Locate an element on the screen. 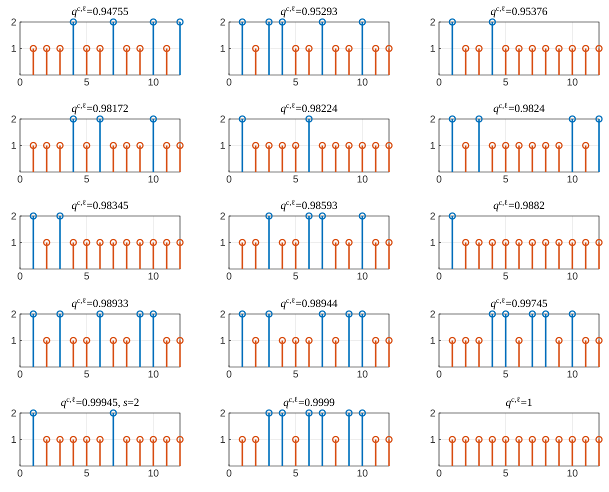 The image size is (609, 492). chart-title: q$^{c,ℓ}$=0.98593 is located at coordinates (309, 206).